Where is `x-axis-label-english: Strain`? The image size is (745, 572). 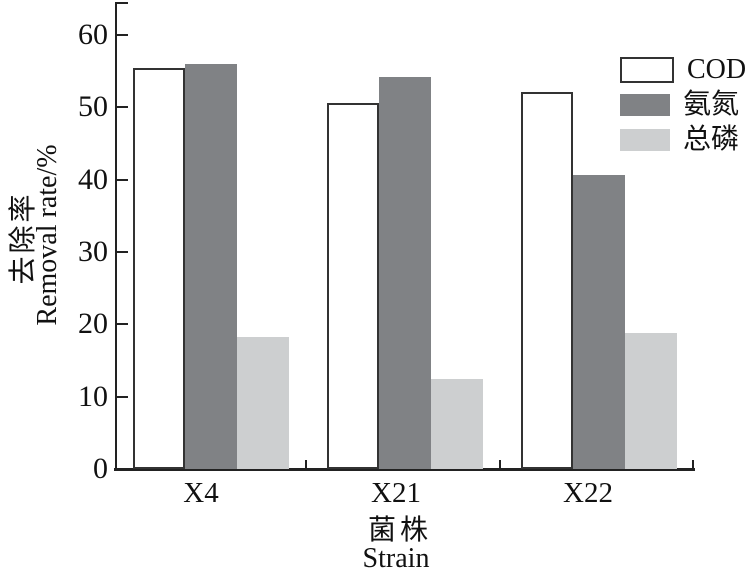
x-axis-label-english: Strain is located at coordinates (396, 557).